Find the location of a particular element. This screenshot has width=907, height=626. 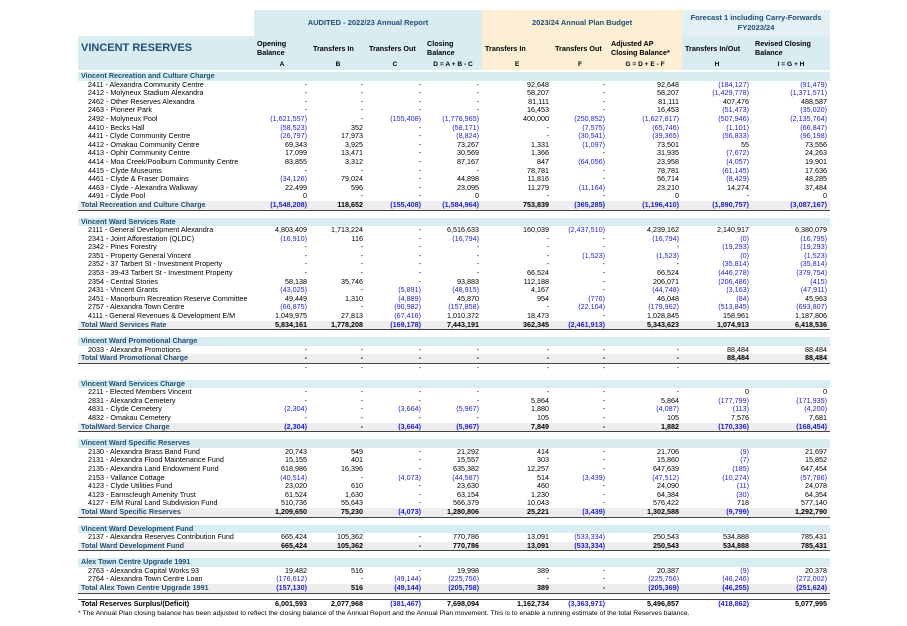

row-label: 4831 - Clyde Cemetery is located at coordinates (125, 409).